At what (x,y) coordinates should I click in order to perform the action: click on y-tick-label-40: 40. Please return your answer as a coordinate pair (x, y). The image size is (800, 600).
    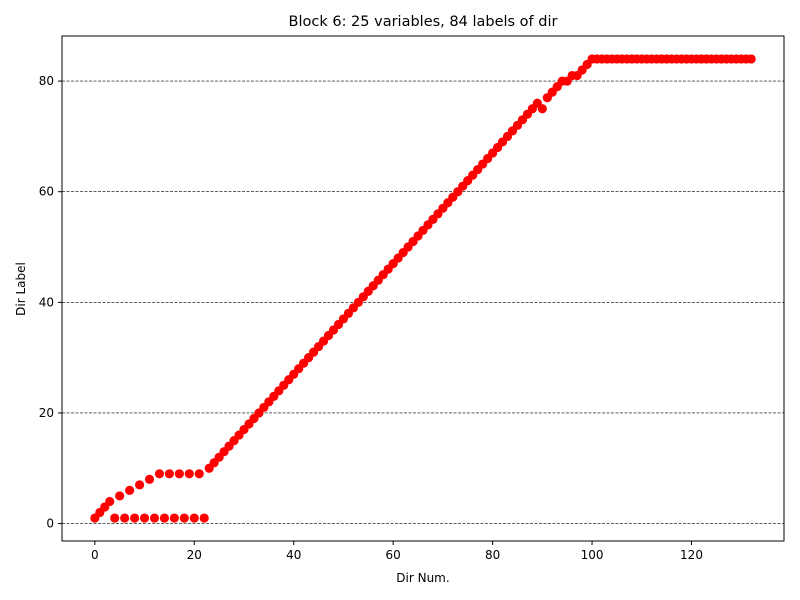
    Looking at the image, I should click on (46, 302).